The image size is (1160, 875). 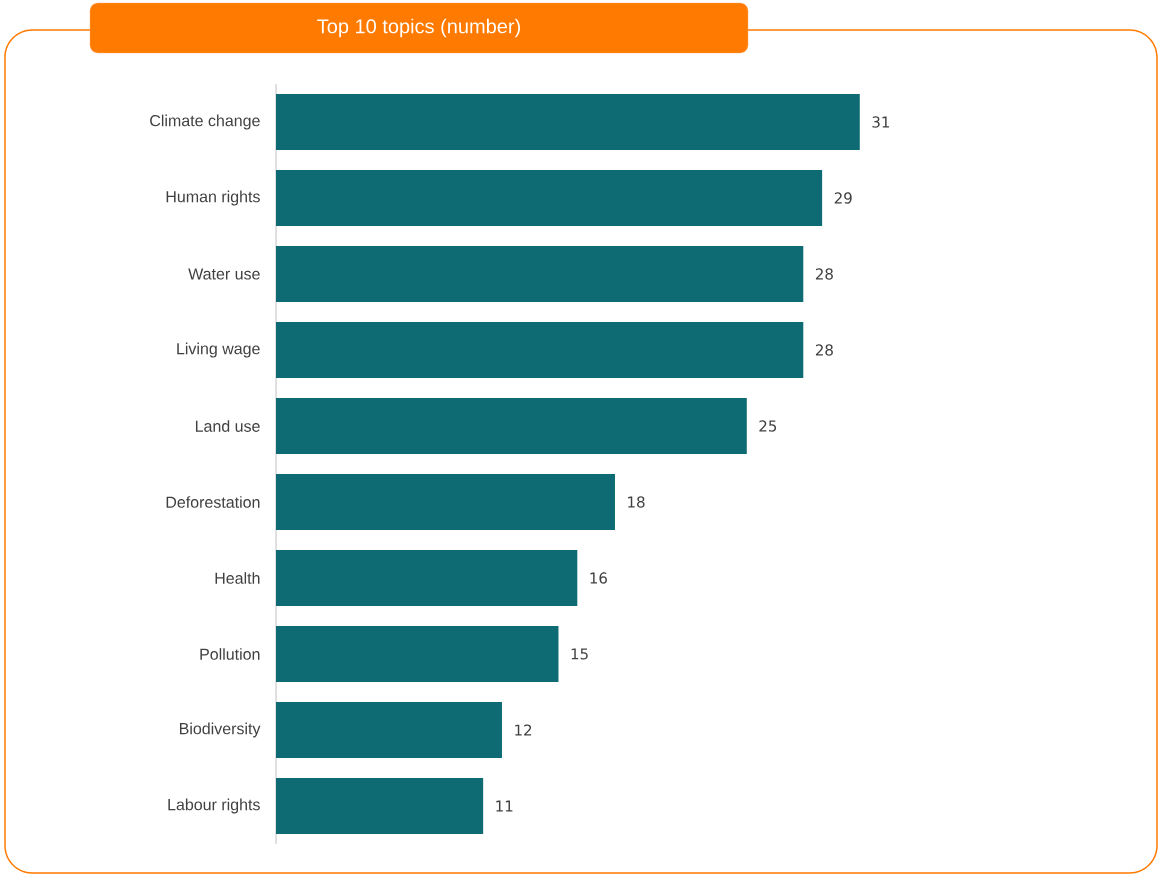 I want to click on data-label: 31, so click(x=881, y=122).